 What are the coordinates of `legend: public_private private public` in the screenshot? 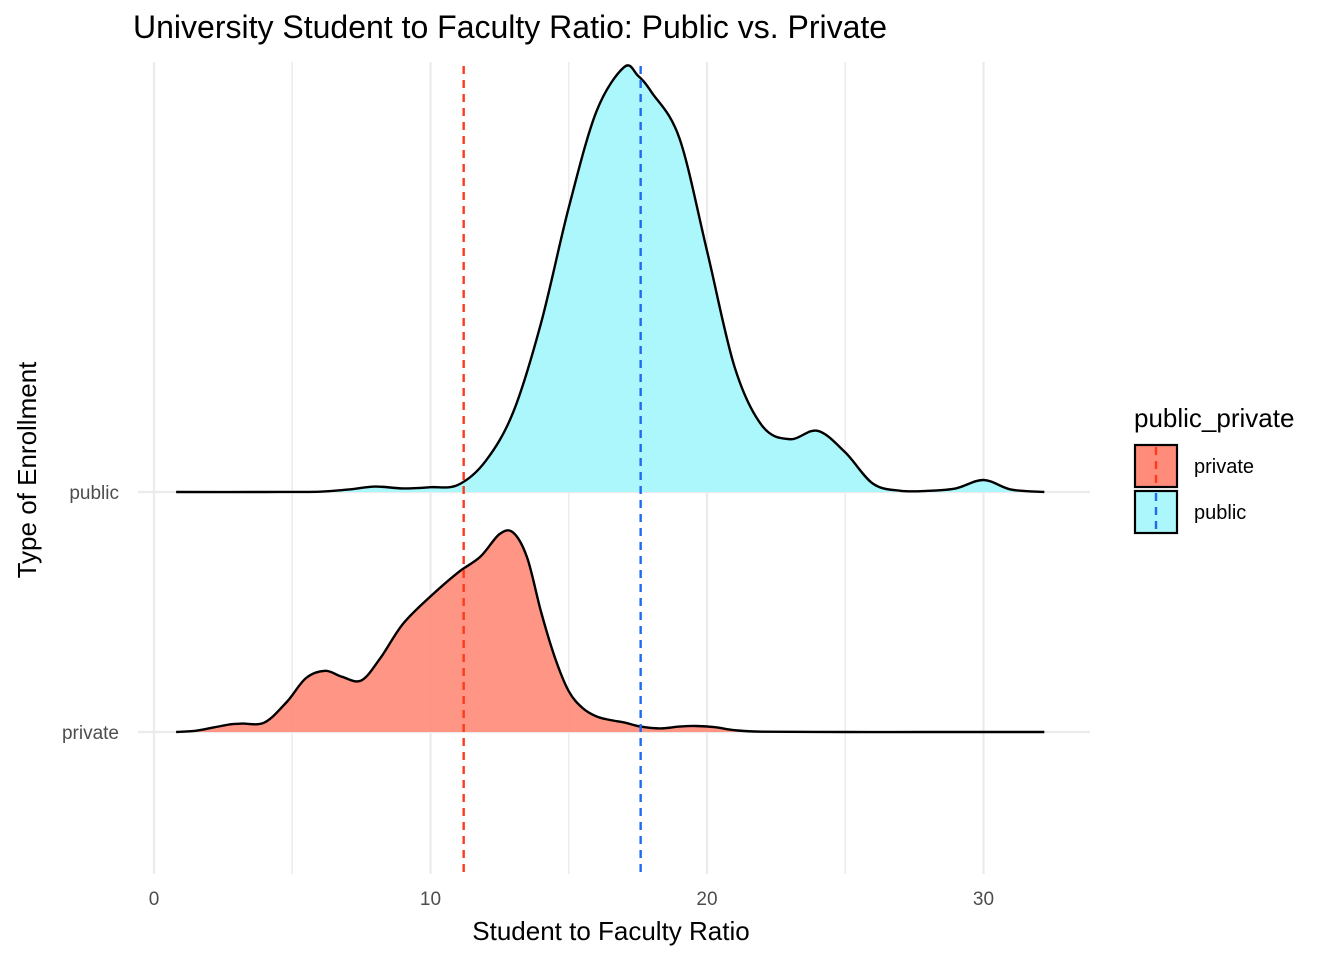 It's located at (1213, 469).